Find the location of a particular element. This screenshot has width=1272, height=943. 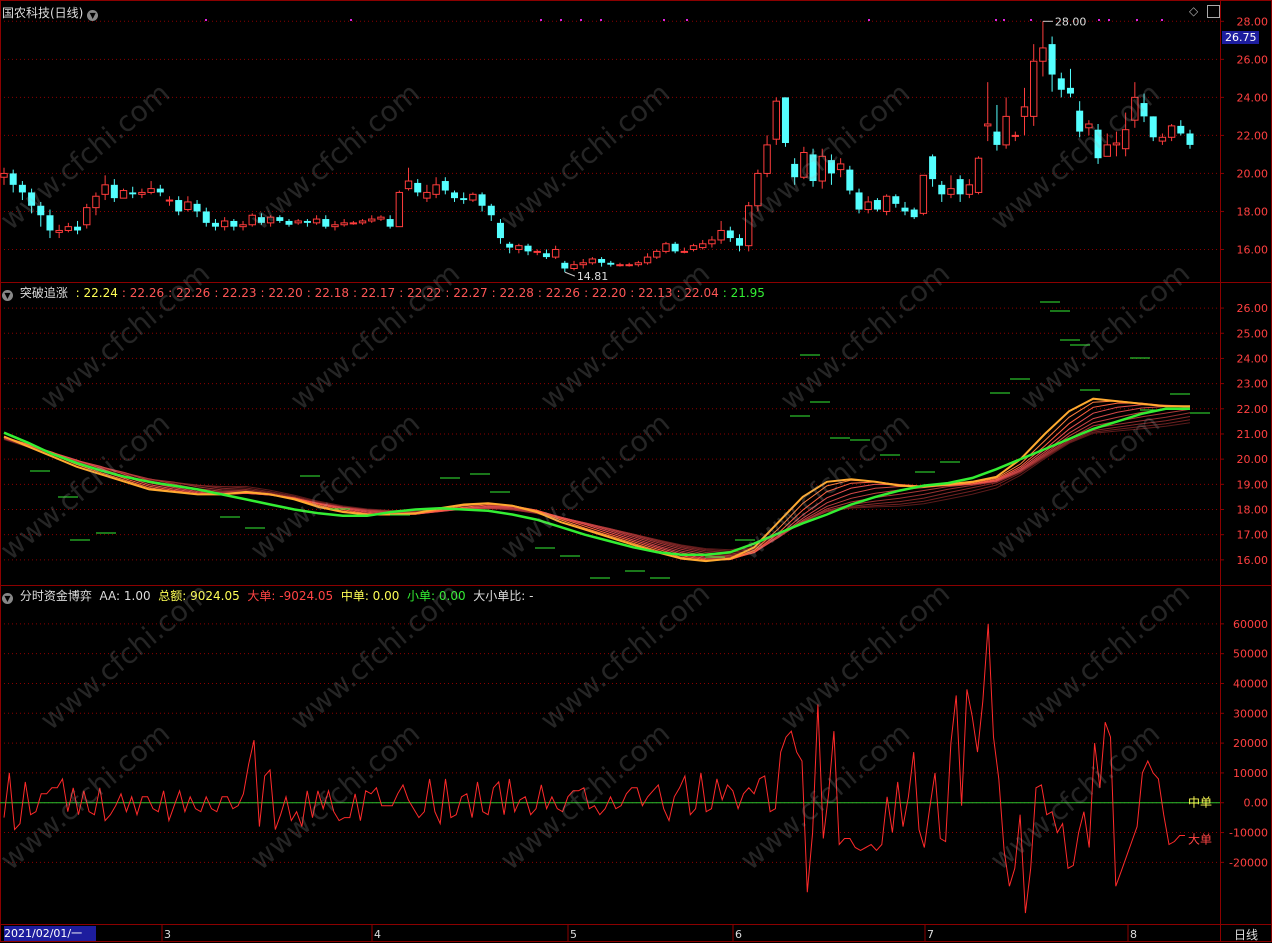

flow-big-label: 大单: -9024.05 is located at coordinates (290, 596).